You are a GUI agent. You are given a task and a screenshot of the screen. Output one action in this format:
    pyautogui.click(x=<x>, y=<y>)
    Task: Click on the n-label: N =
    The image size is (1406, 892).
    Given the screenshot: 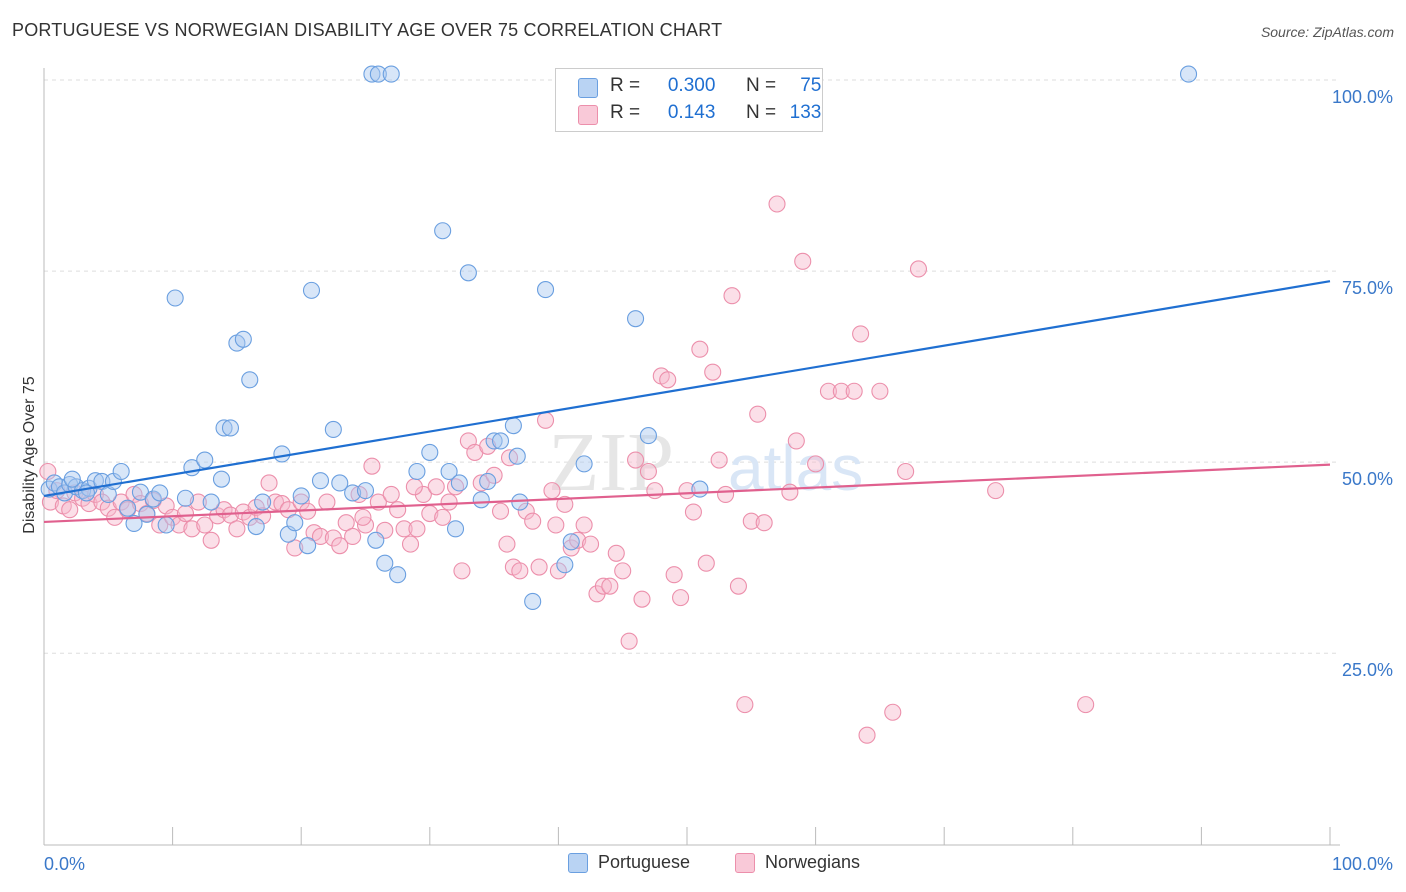 What is the action you would take?
    pyautogui.click(x=761, y=112)
    